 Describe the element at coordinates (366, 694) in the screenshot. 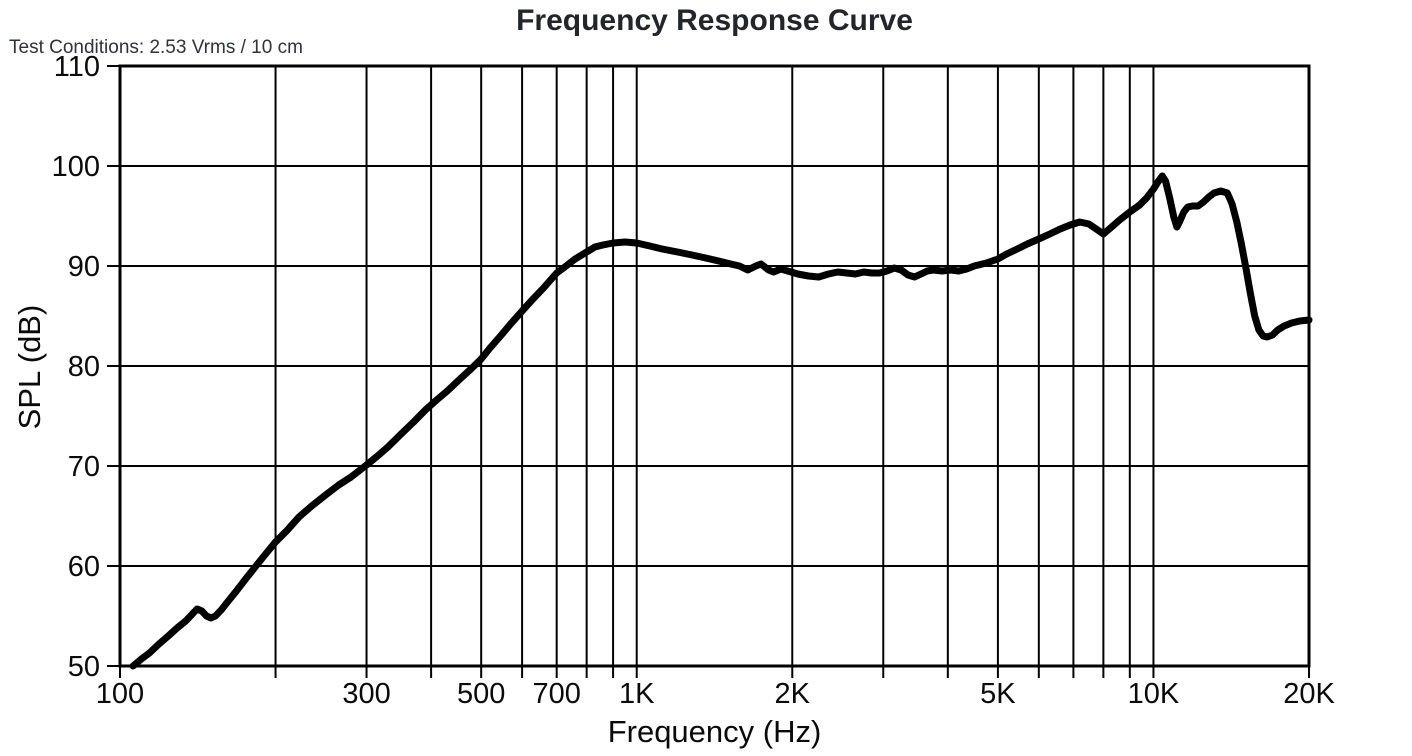

I see `x-tick-label: 300` at that location.